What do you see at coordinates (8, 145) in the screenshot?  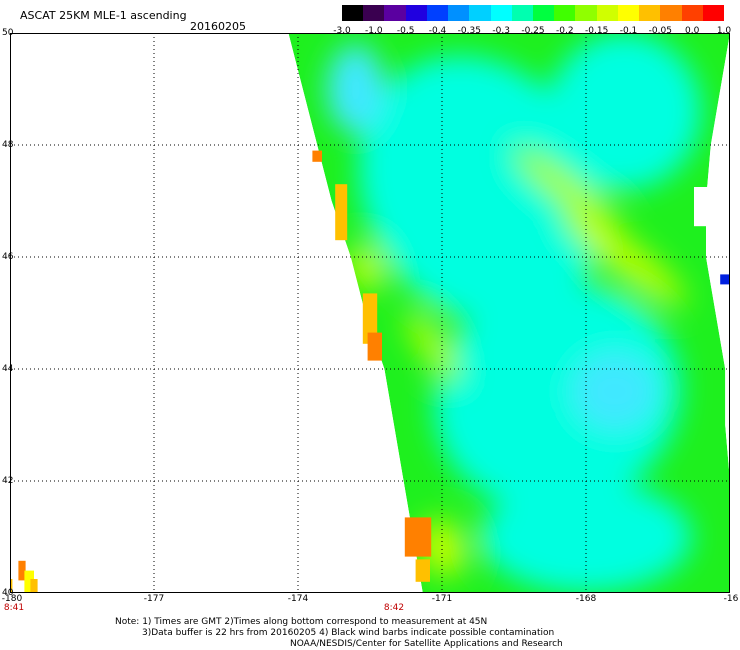 I see `latitude-label: 48` at bounding box center [8, 145].